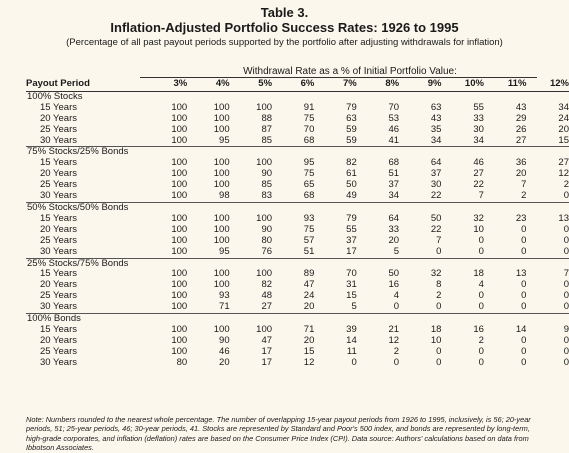 This screenshot has height=453, width=569. Describe the element at coordinates (521, 218) in the screenshot. I see `success-rate-cell: 23` at that location.